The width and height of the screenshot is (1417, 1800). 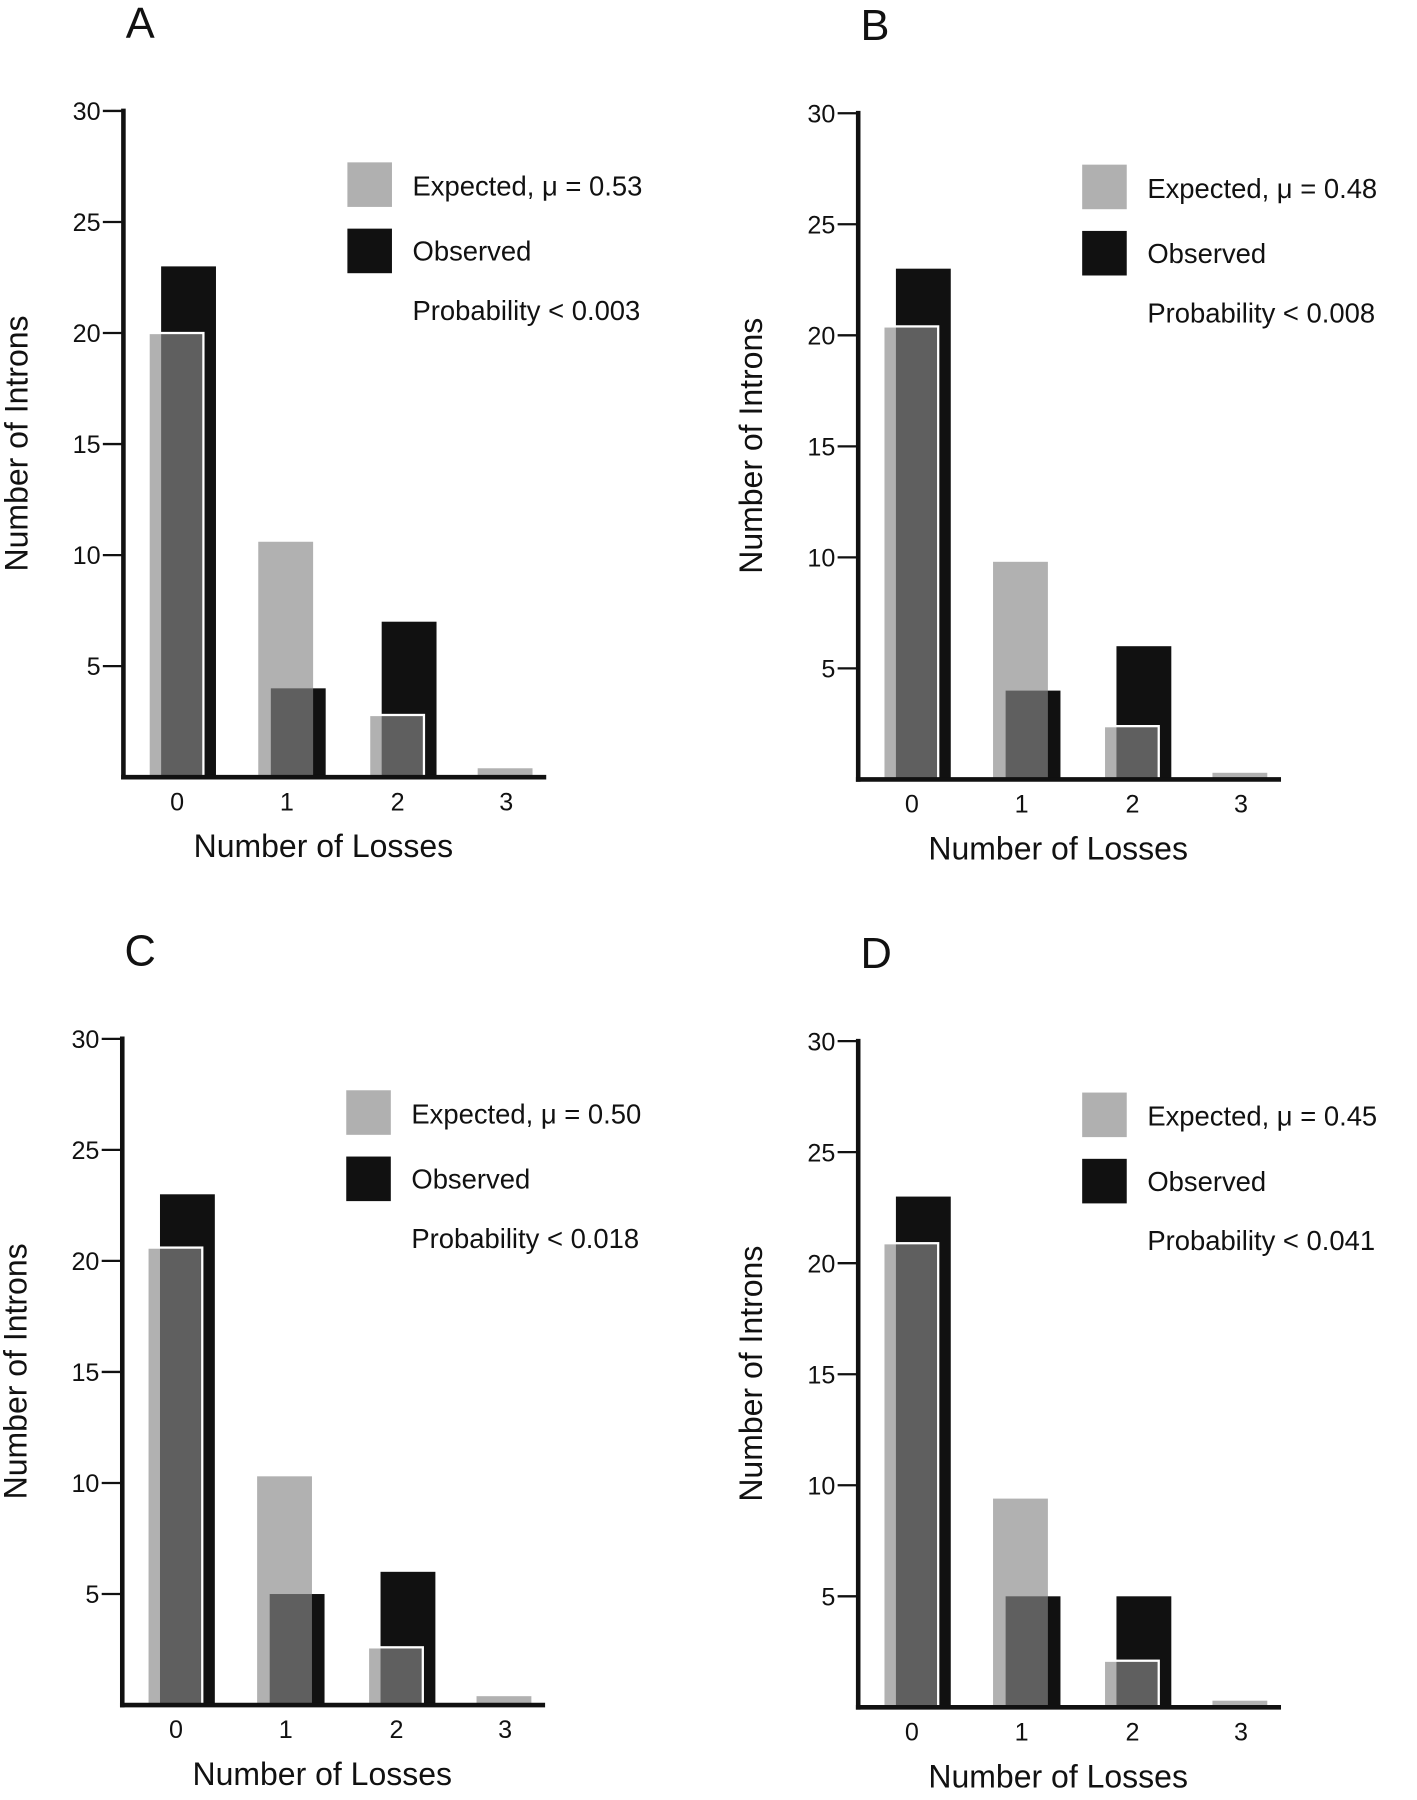 I want to click on panel-letter: D, so click(x=875, y=954).